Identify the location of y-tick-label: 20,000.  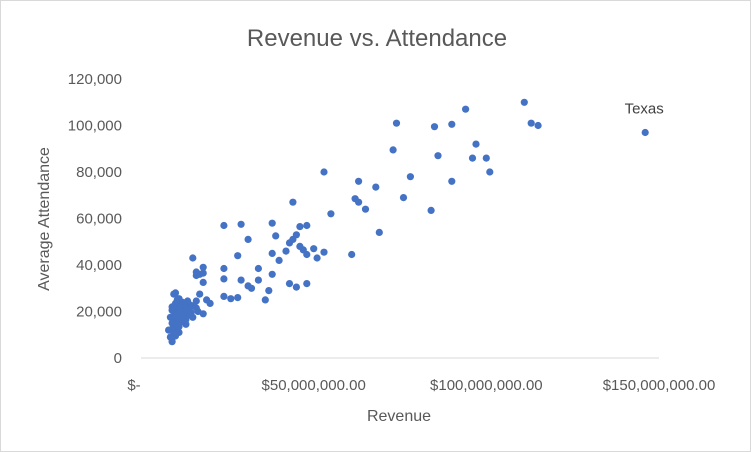
(99, 312).